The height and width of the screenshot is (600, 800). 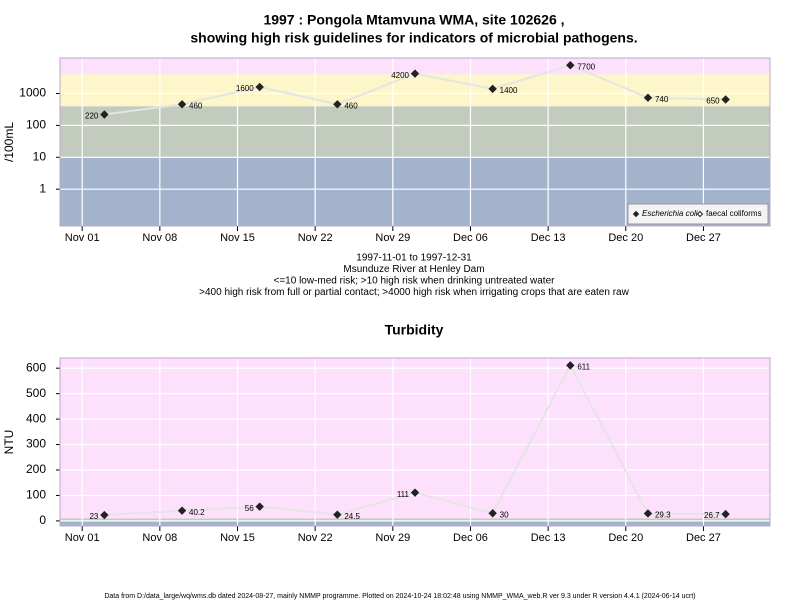 What do you see at coordinates (403, 494) in the screenshot?
I see `data-label: 111` at bounding box center [403, 494].